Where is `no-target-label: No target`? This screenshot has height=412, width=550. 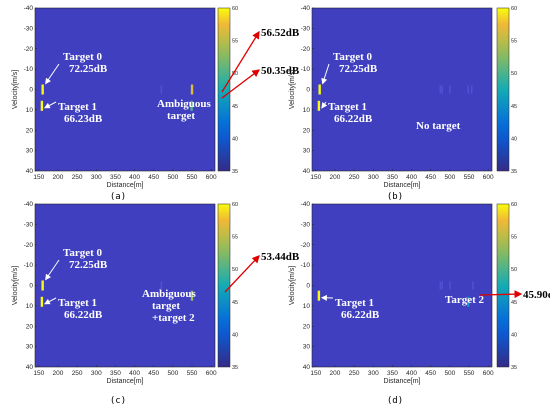 no-target-label: No target is located at coordinates (438, 126).